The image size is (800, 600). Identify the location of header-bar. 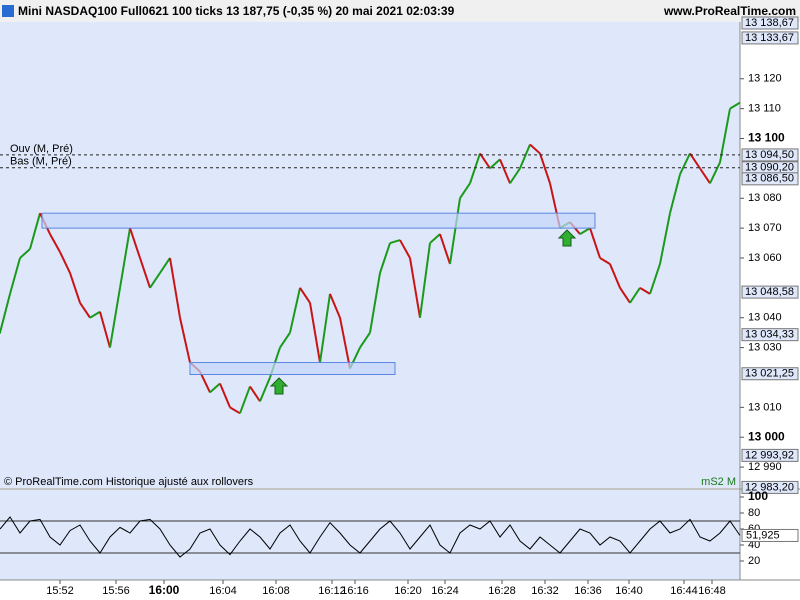
(400, 11).